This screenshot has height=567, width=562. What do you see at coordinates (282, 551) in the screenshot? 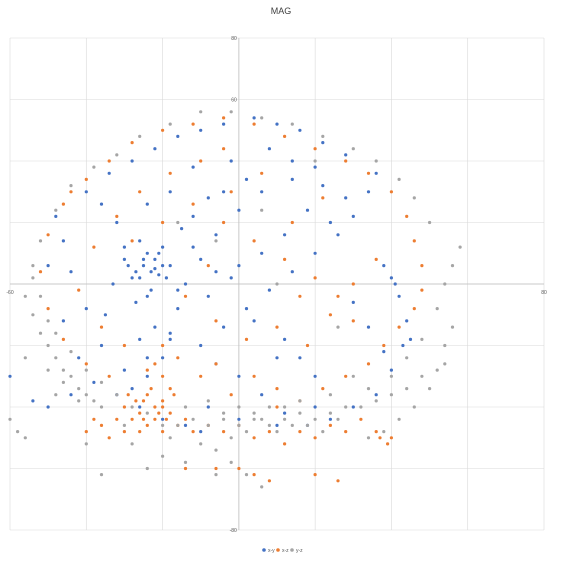
I see `legend-item: x-z` at bounding box center [282, 551].